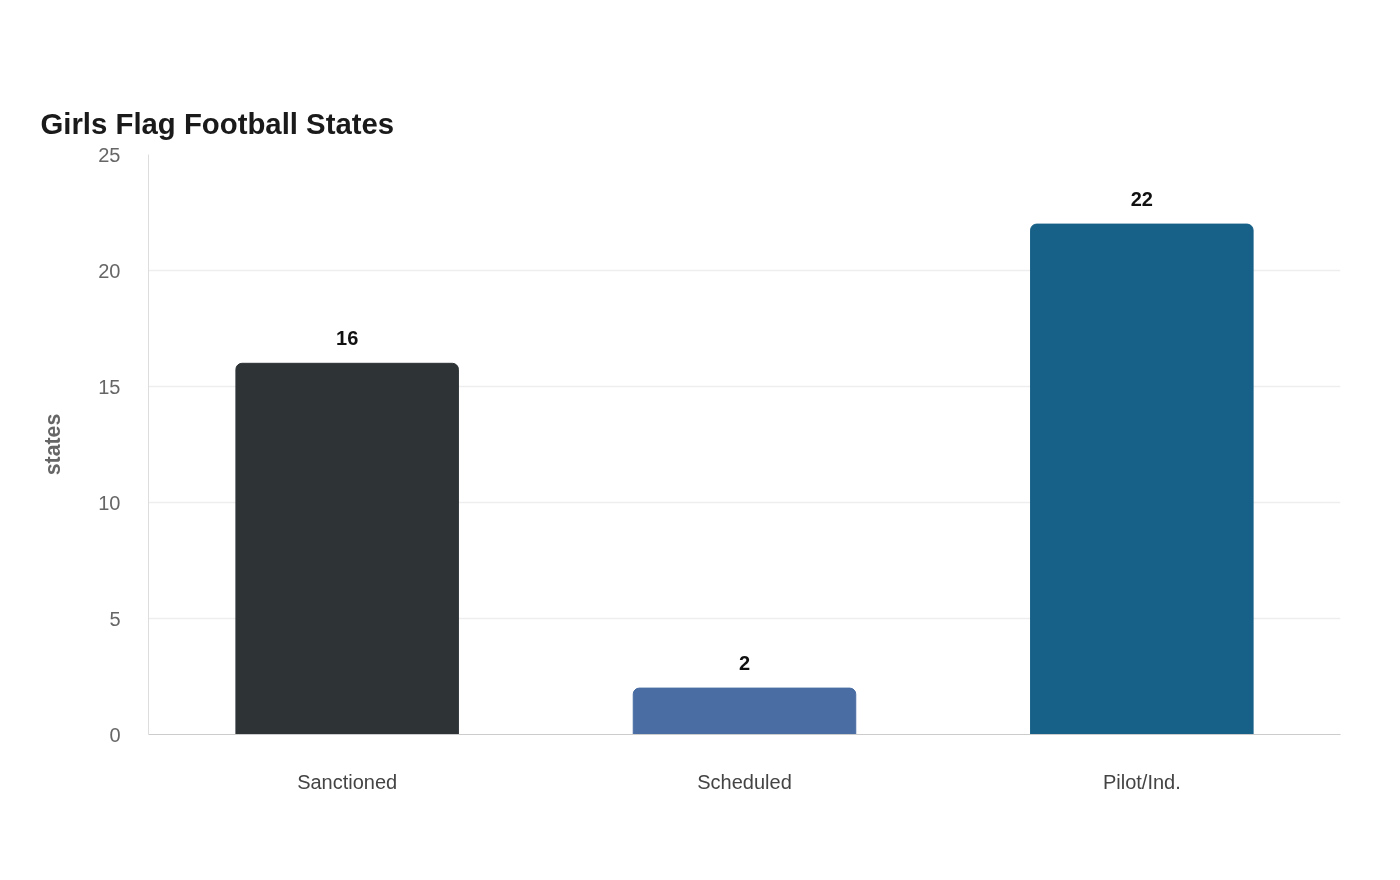 The image size is (1400, 880). I want to click on y-tick-label: 25, so click(109, 154).